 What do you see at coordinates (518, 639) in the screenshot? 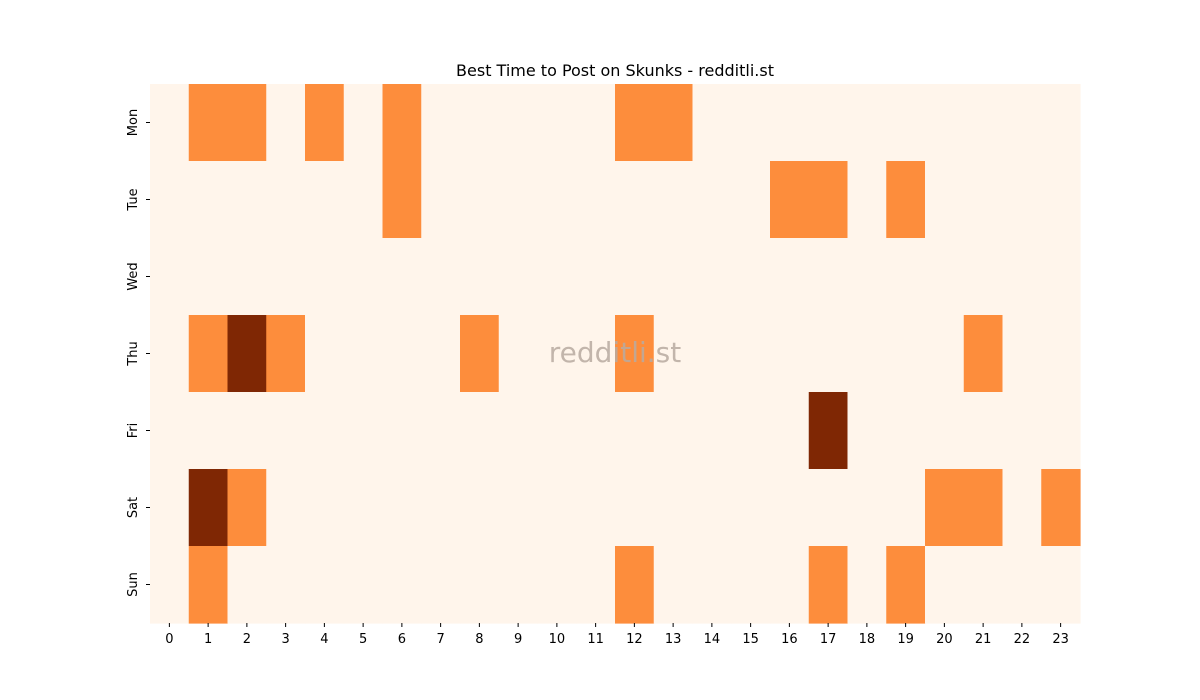
I see `x-tick-label: 9` at bounding box center [518, 639].